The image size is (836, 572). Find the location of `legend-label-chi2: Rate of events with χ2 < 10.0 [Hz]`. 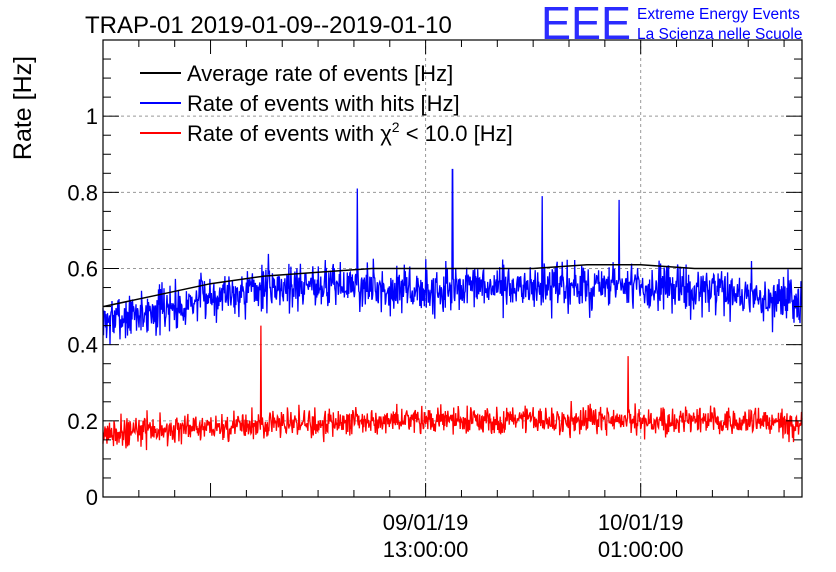

legend-label-chi2: Rate of events with χ2 < 10.0 [Hz] is located at coordinates (350, 132).